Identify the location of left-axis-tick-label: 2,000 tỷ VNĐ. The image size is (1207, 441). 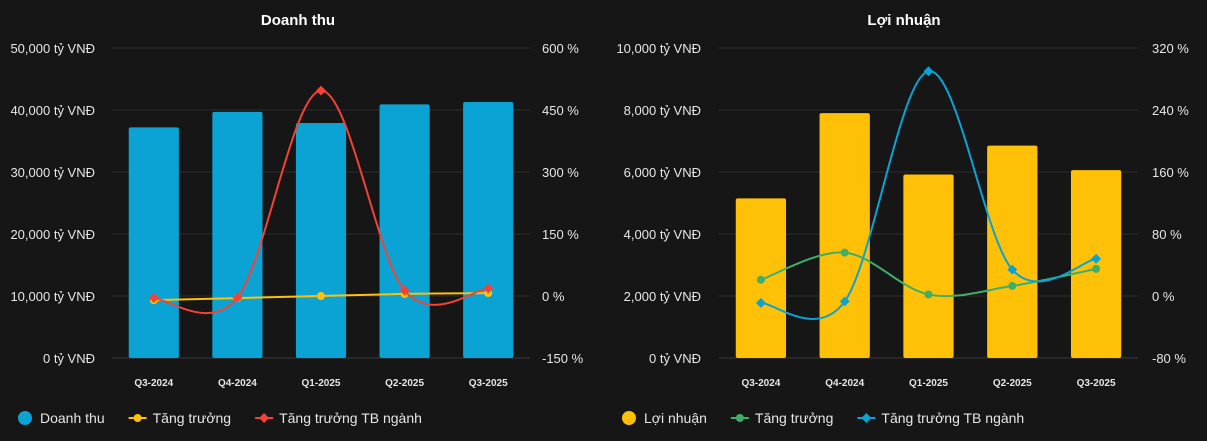
(662, 296).